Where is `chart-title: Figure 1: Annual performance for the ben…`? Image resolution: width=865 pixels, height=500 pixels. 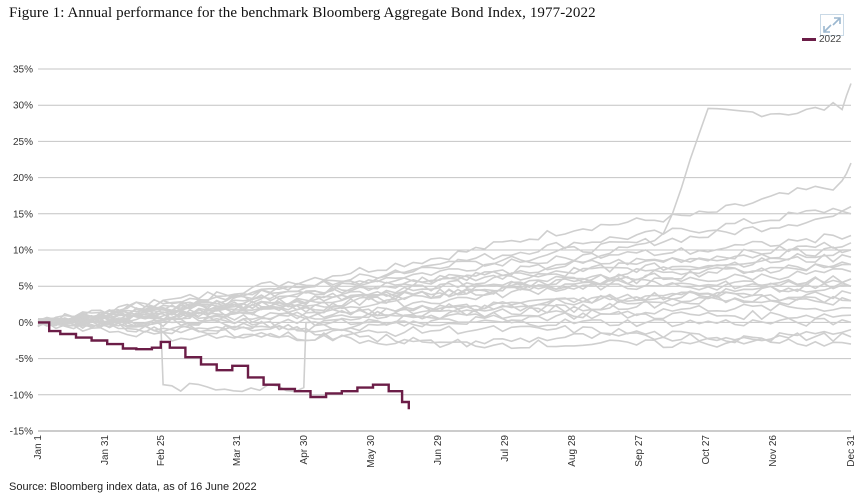
chart-title: Figure 1: Annual performance for the ben… is located at coordinates (302, 13).